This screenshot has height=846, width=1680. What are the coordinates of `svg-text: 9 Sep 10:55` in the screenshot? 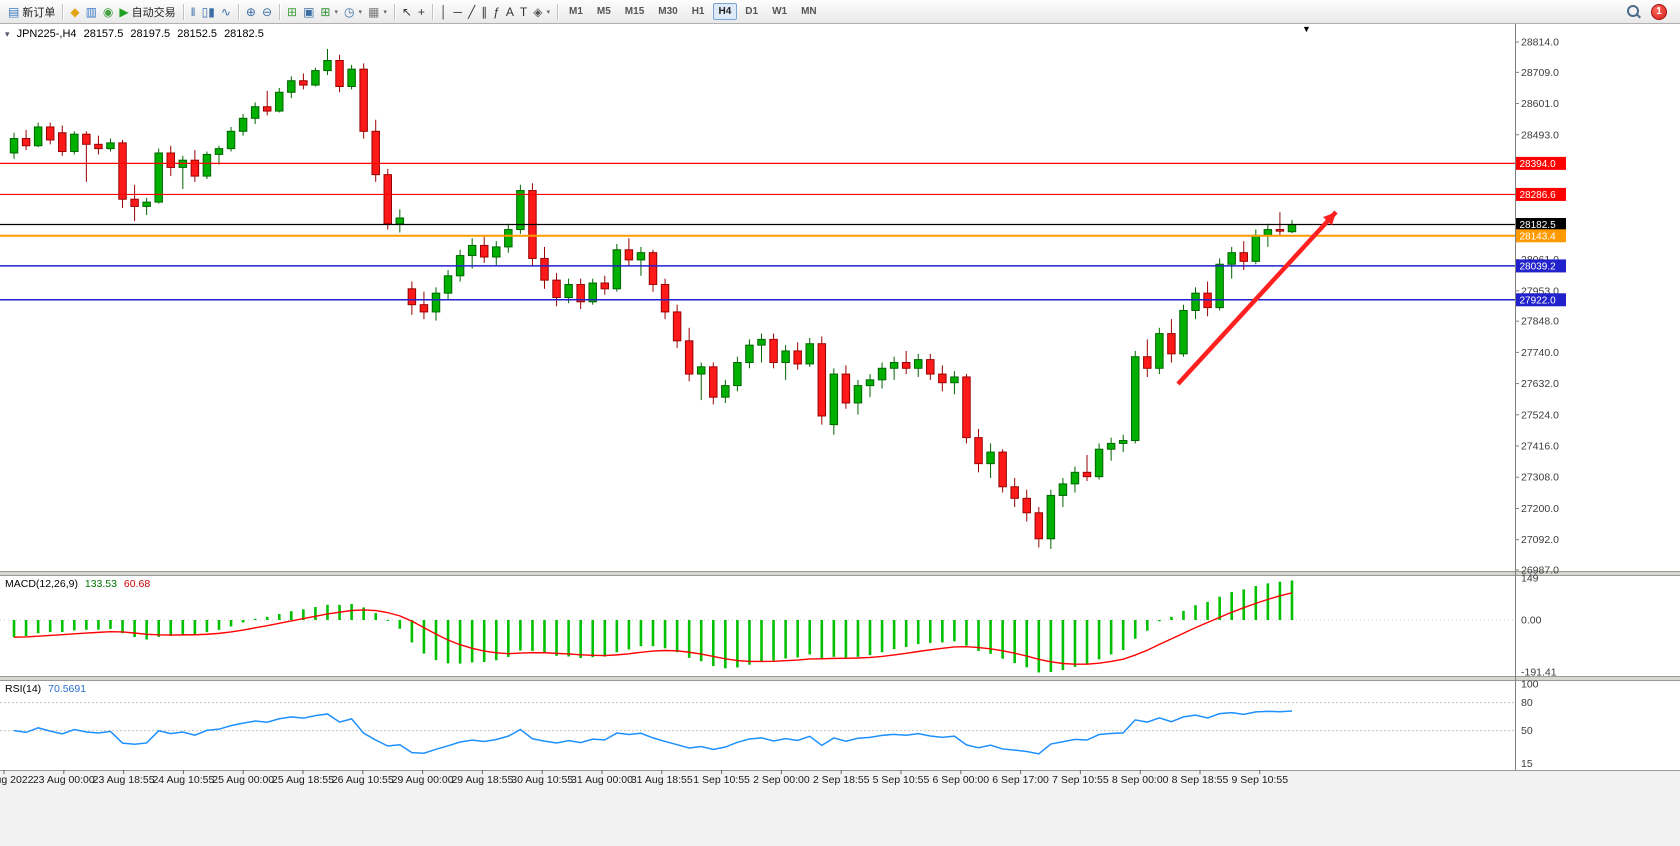 It's located at (1259, 780).